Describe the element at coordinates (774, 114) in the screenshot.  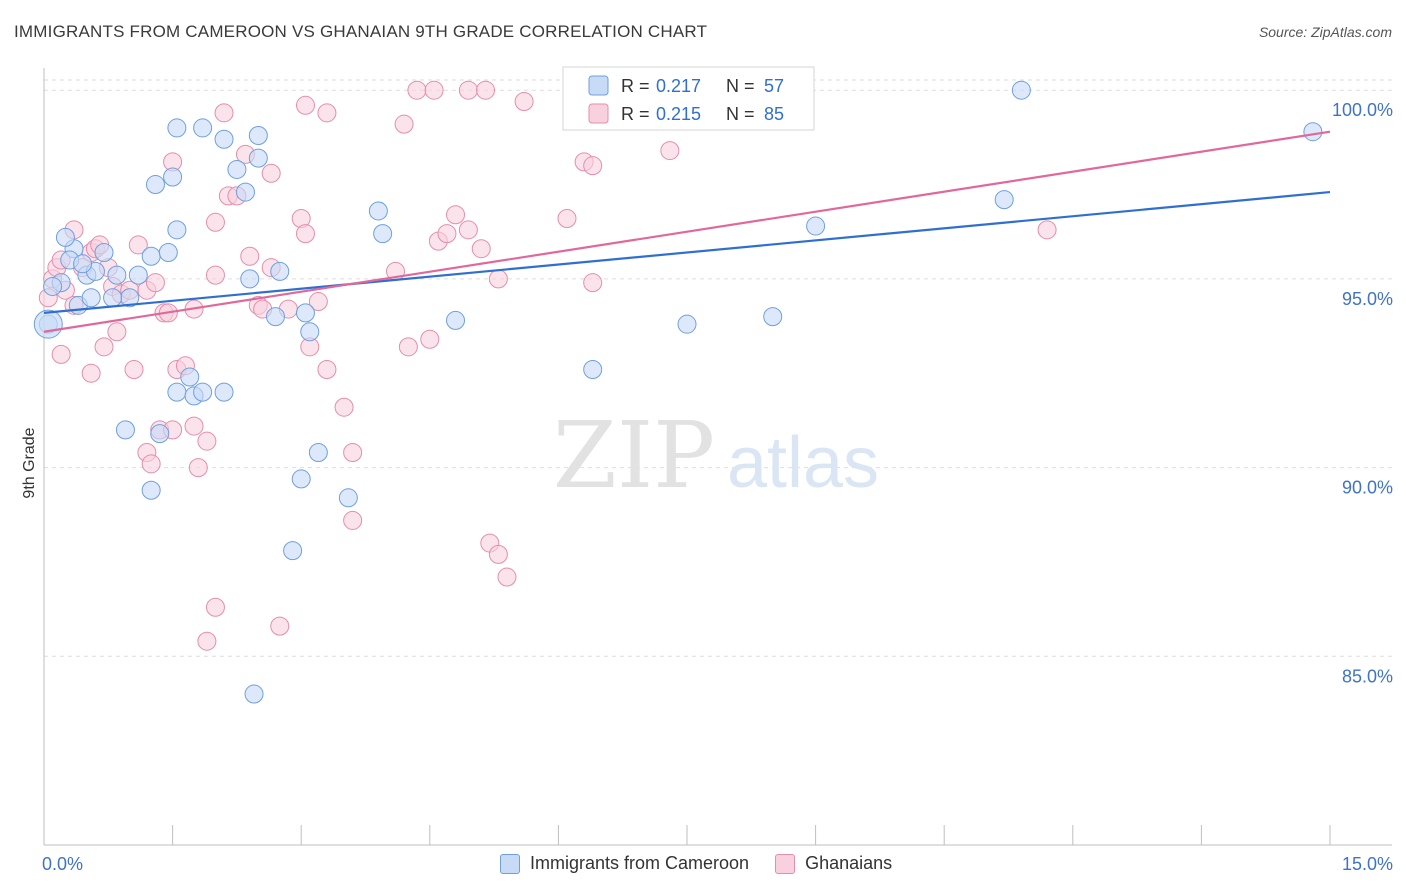
I see `legend-n-value: 85` at that location.